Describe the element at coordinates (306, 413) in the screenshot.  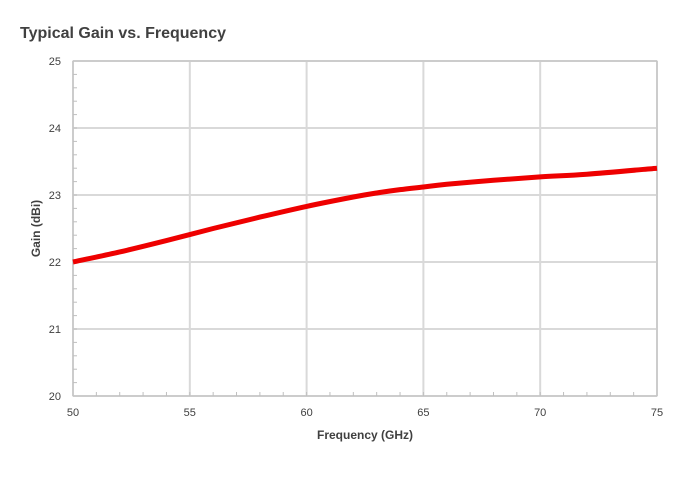
I see `x-tick-label-2: 60` at that location.